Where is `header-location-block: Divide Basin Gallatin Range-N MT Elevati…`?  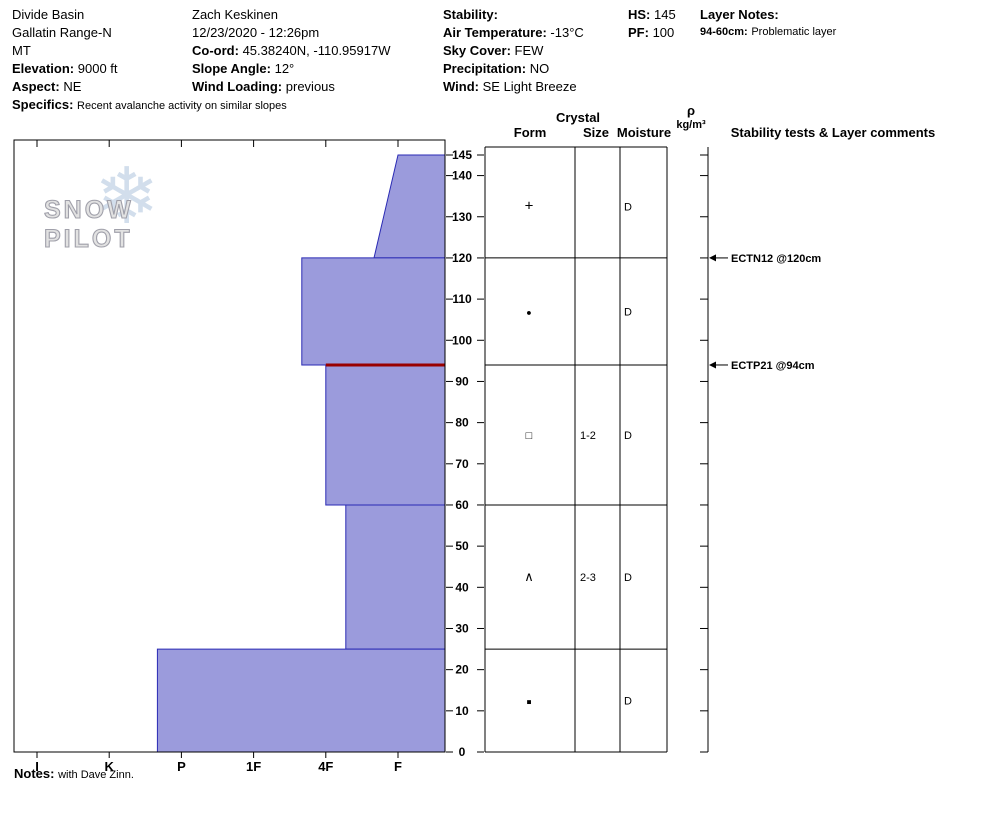 header-location-block: Divide Basin Gallatin Range-N MT Elevati… is located at coordinates (149, 60).